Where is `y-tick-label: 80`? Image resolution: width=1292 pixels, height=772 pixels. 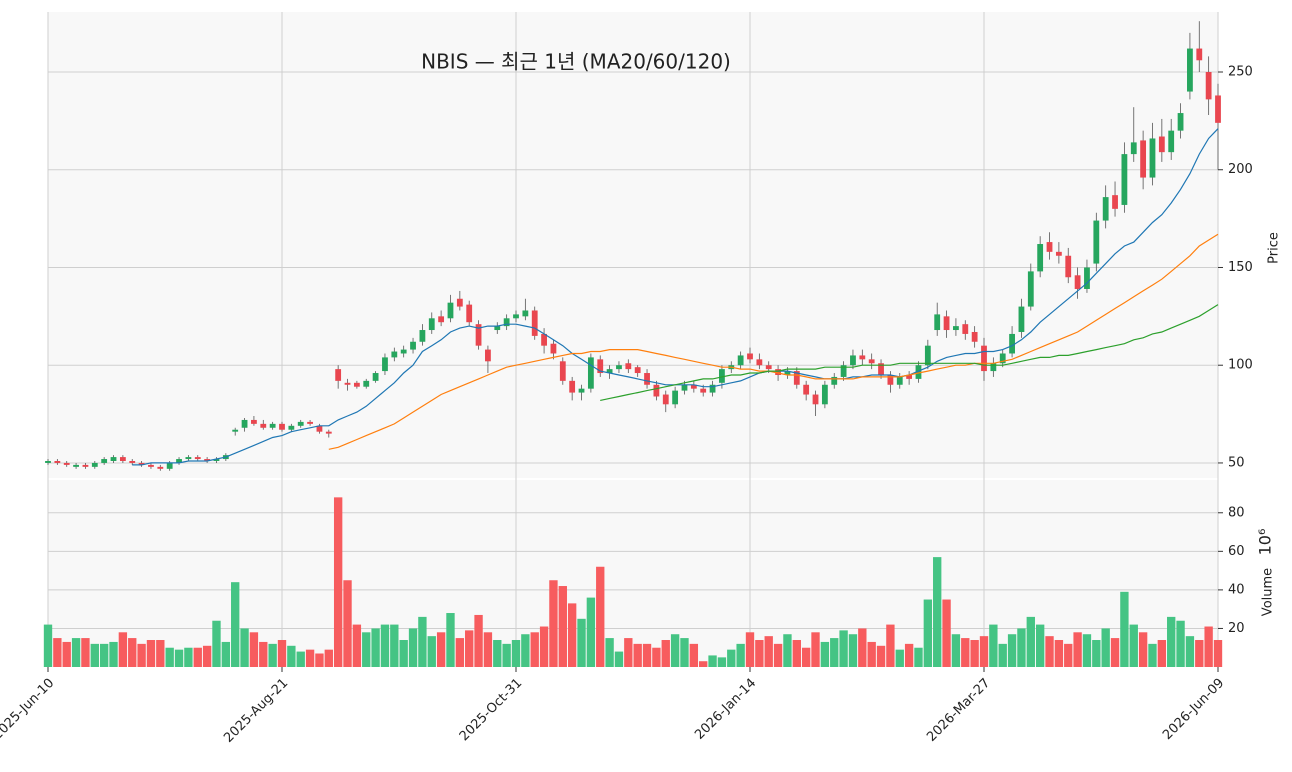
y-tick-label: 80 is located at coordinates (1236, 512).